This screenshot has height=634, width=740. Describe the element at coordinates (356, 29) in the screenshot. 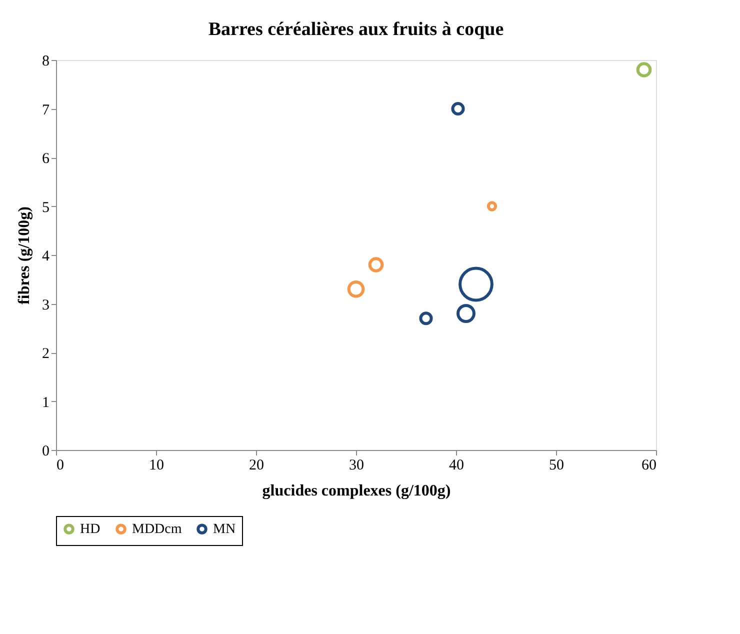

I see `chart-title: Barres céréalières aux fruits à coque` at that location.